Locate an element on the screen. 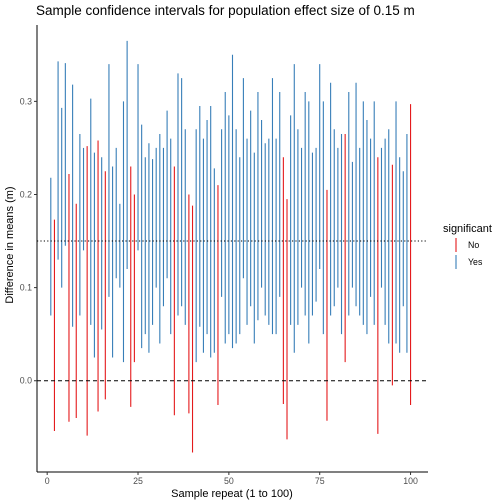 This screenshot has height=504, width=504. legend: significant No Yes is located at coordinates (467, 246).